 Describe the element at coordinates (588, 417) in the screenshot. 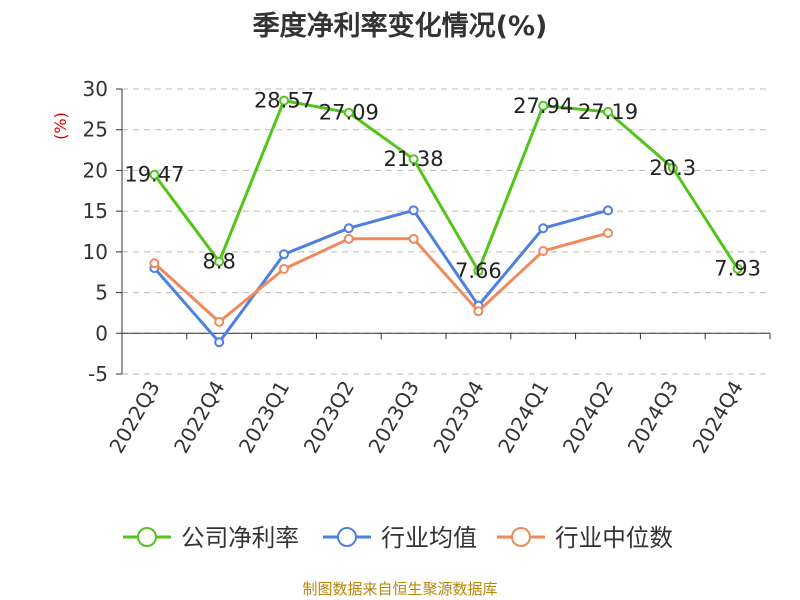

I see `x-tick-label: 2024Q2` at that location.